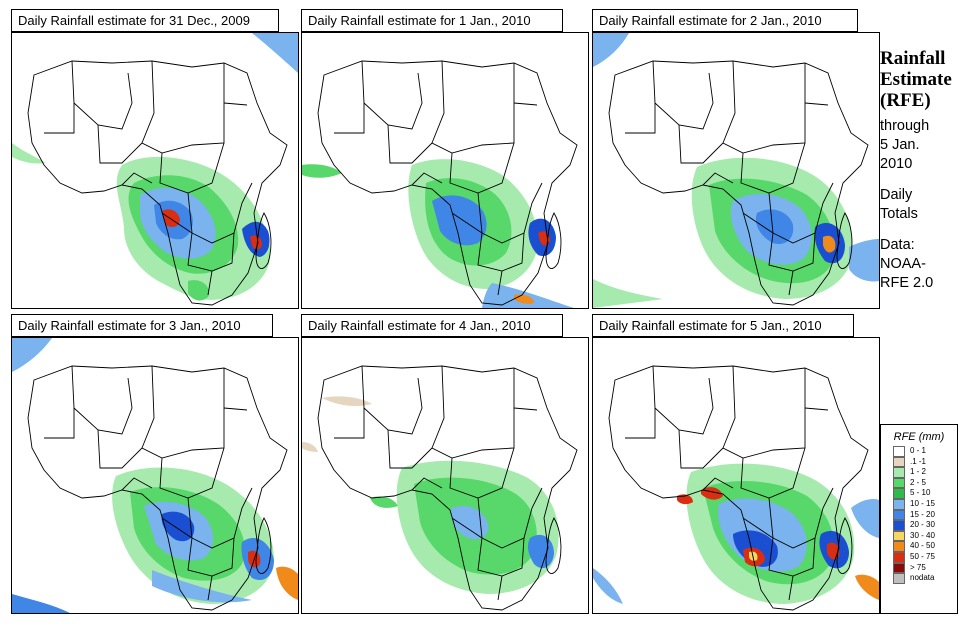 The height and width of the screenshot is (626, 967). I want to click on legend-label: 40 - 50, so click(922, 546).